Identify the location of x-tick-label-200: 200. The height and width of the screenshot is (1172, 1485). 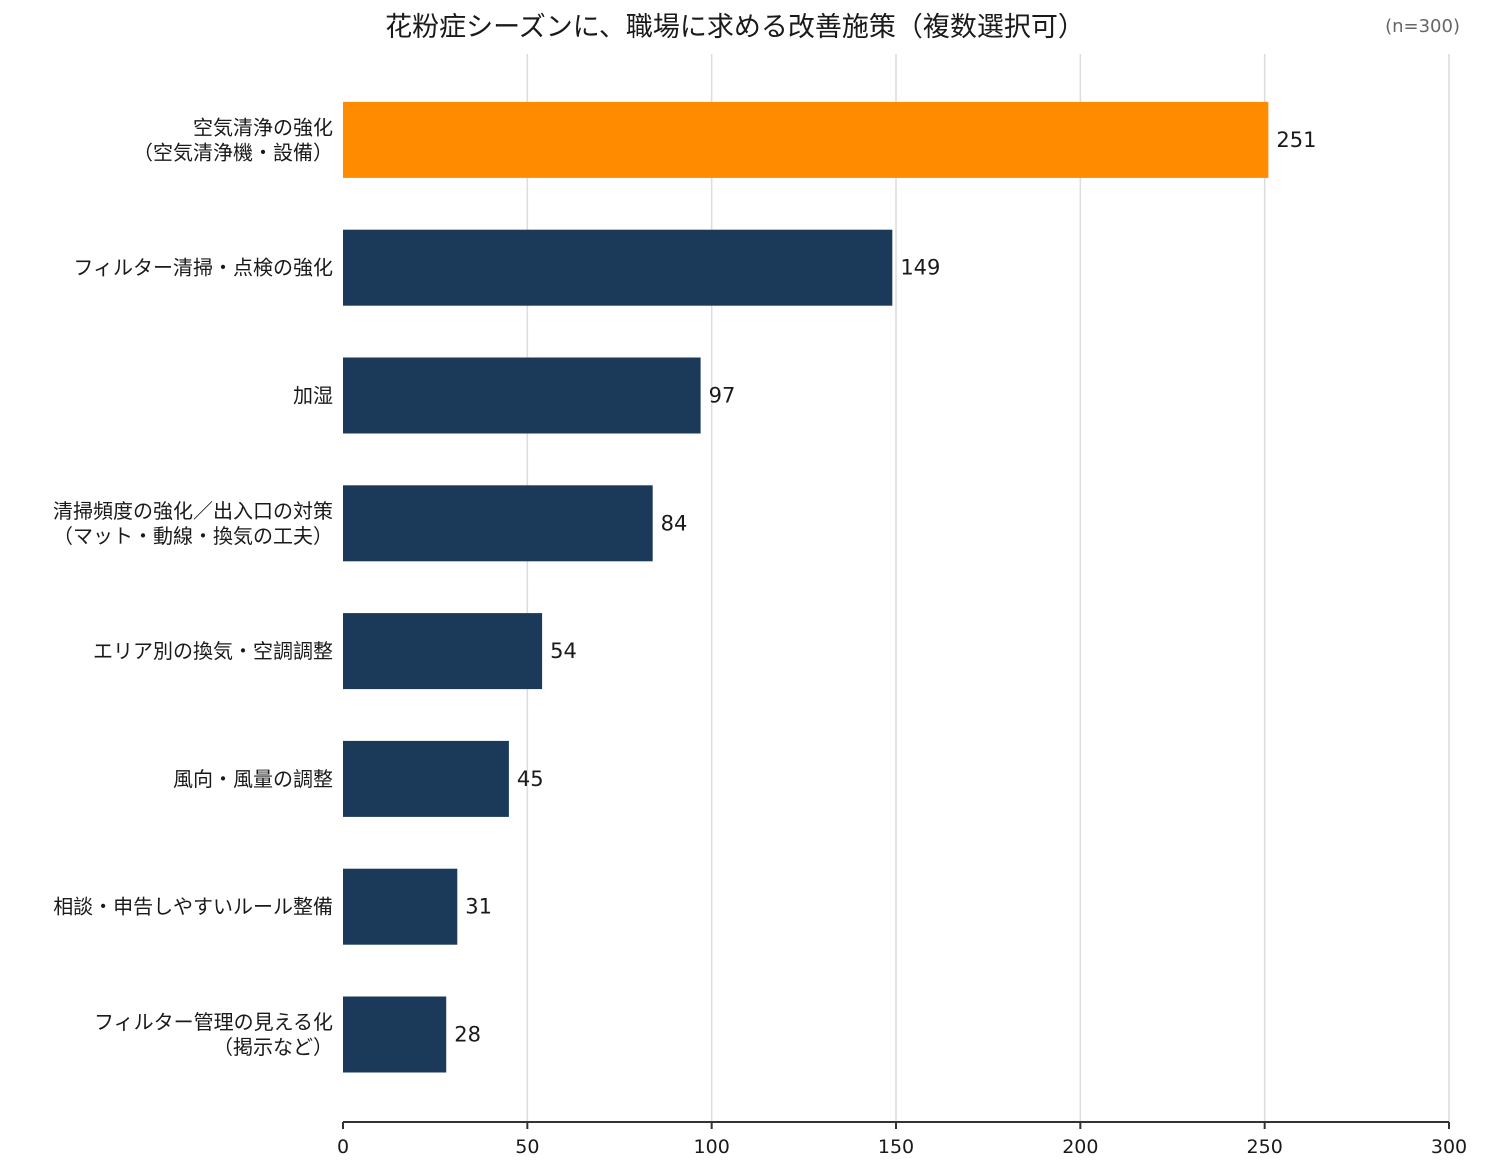
(1080, 1147).